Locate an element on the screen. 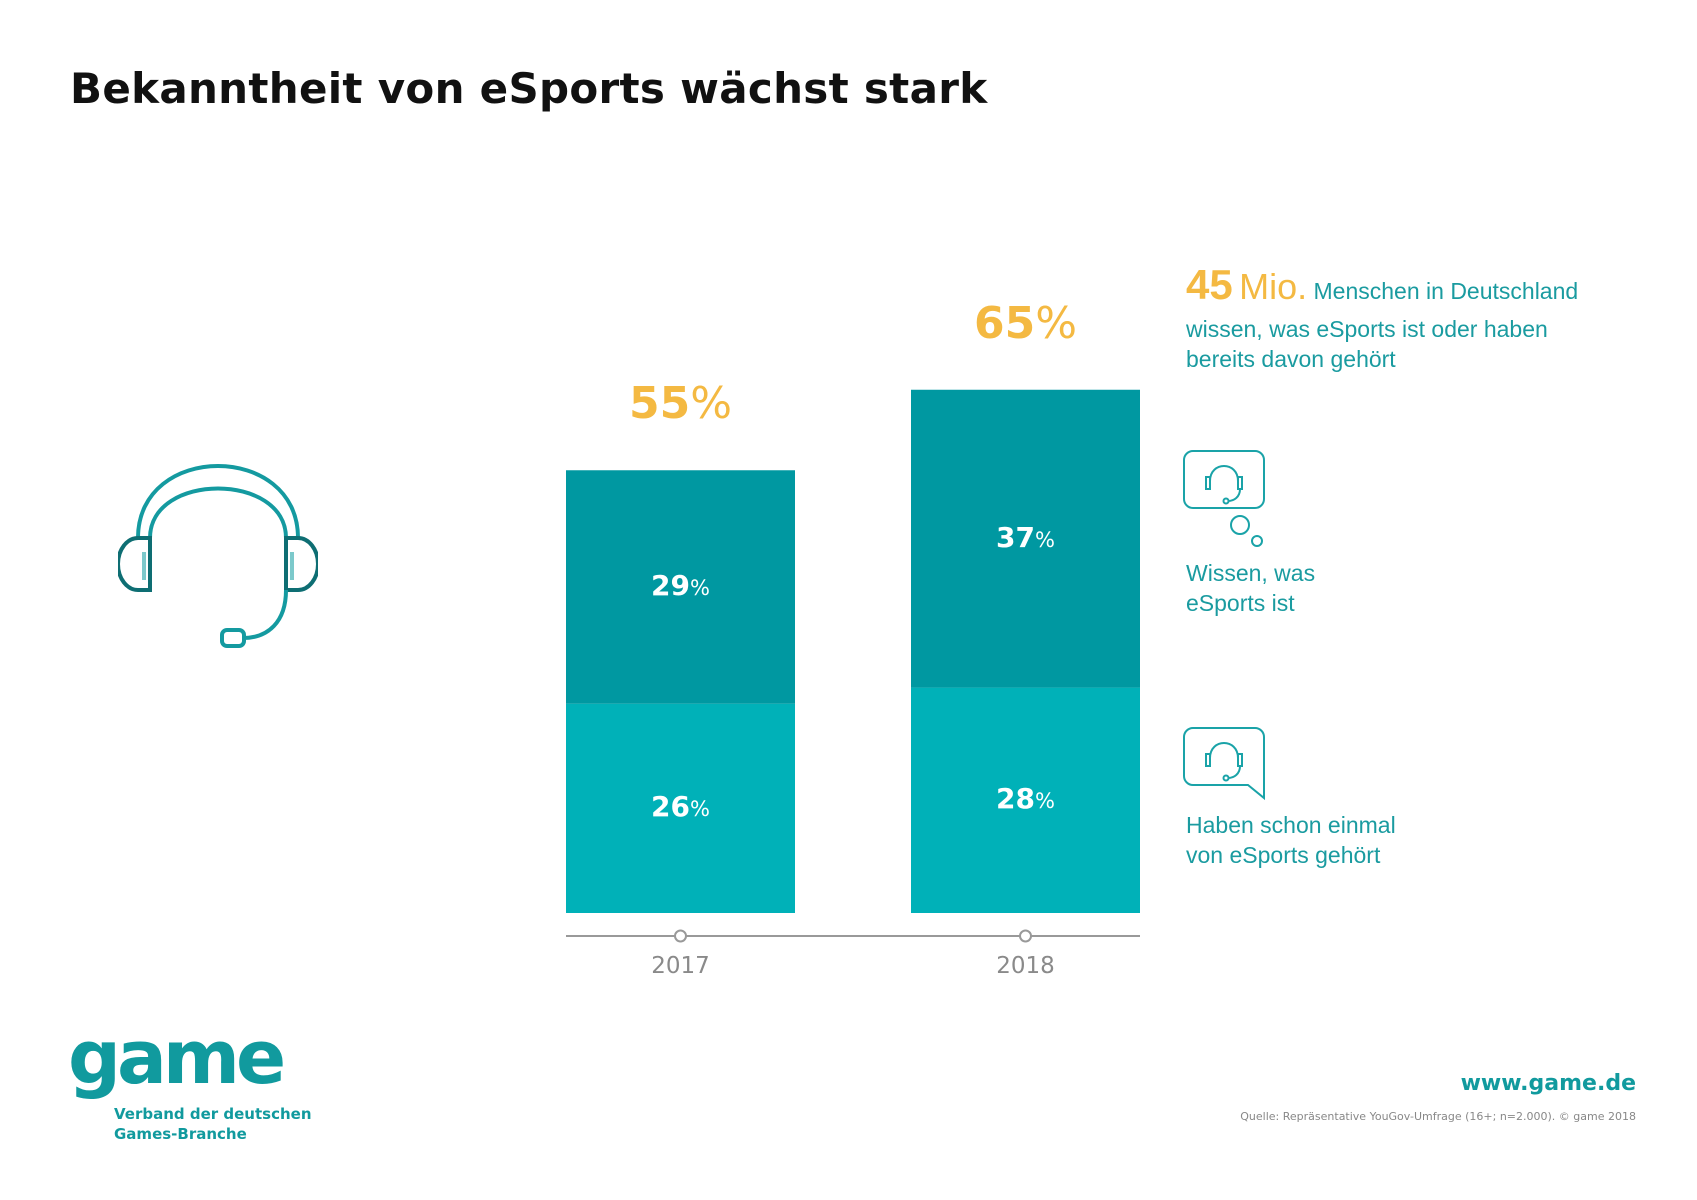 The height and width of the screenshot is (1200, 1697). headline-number: 45 is located at coordinates (1209, 284).